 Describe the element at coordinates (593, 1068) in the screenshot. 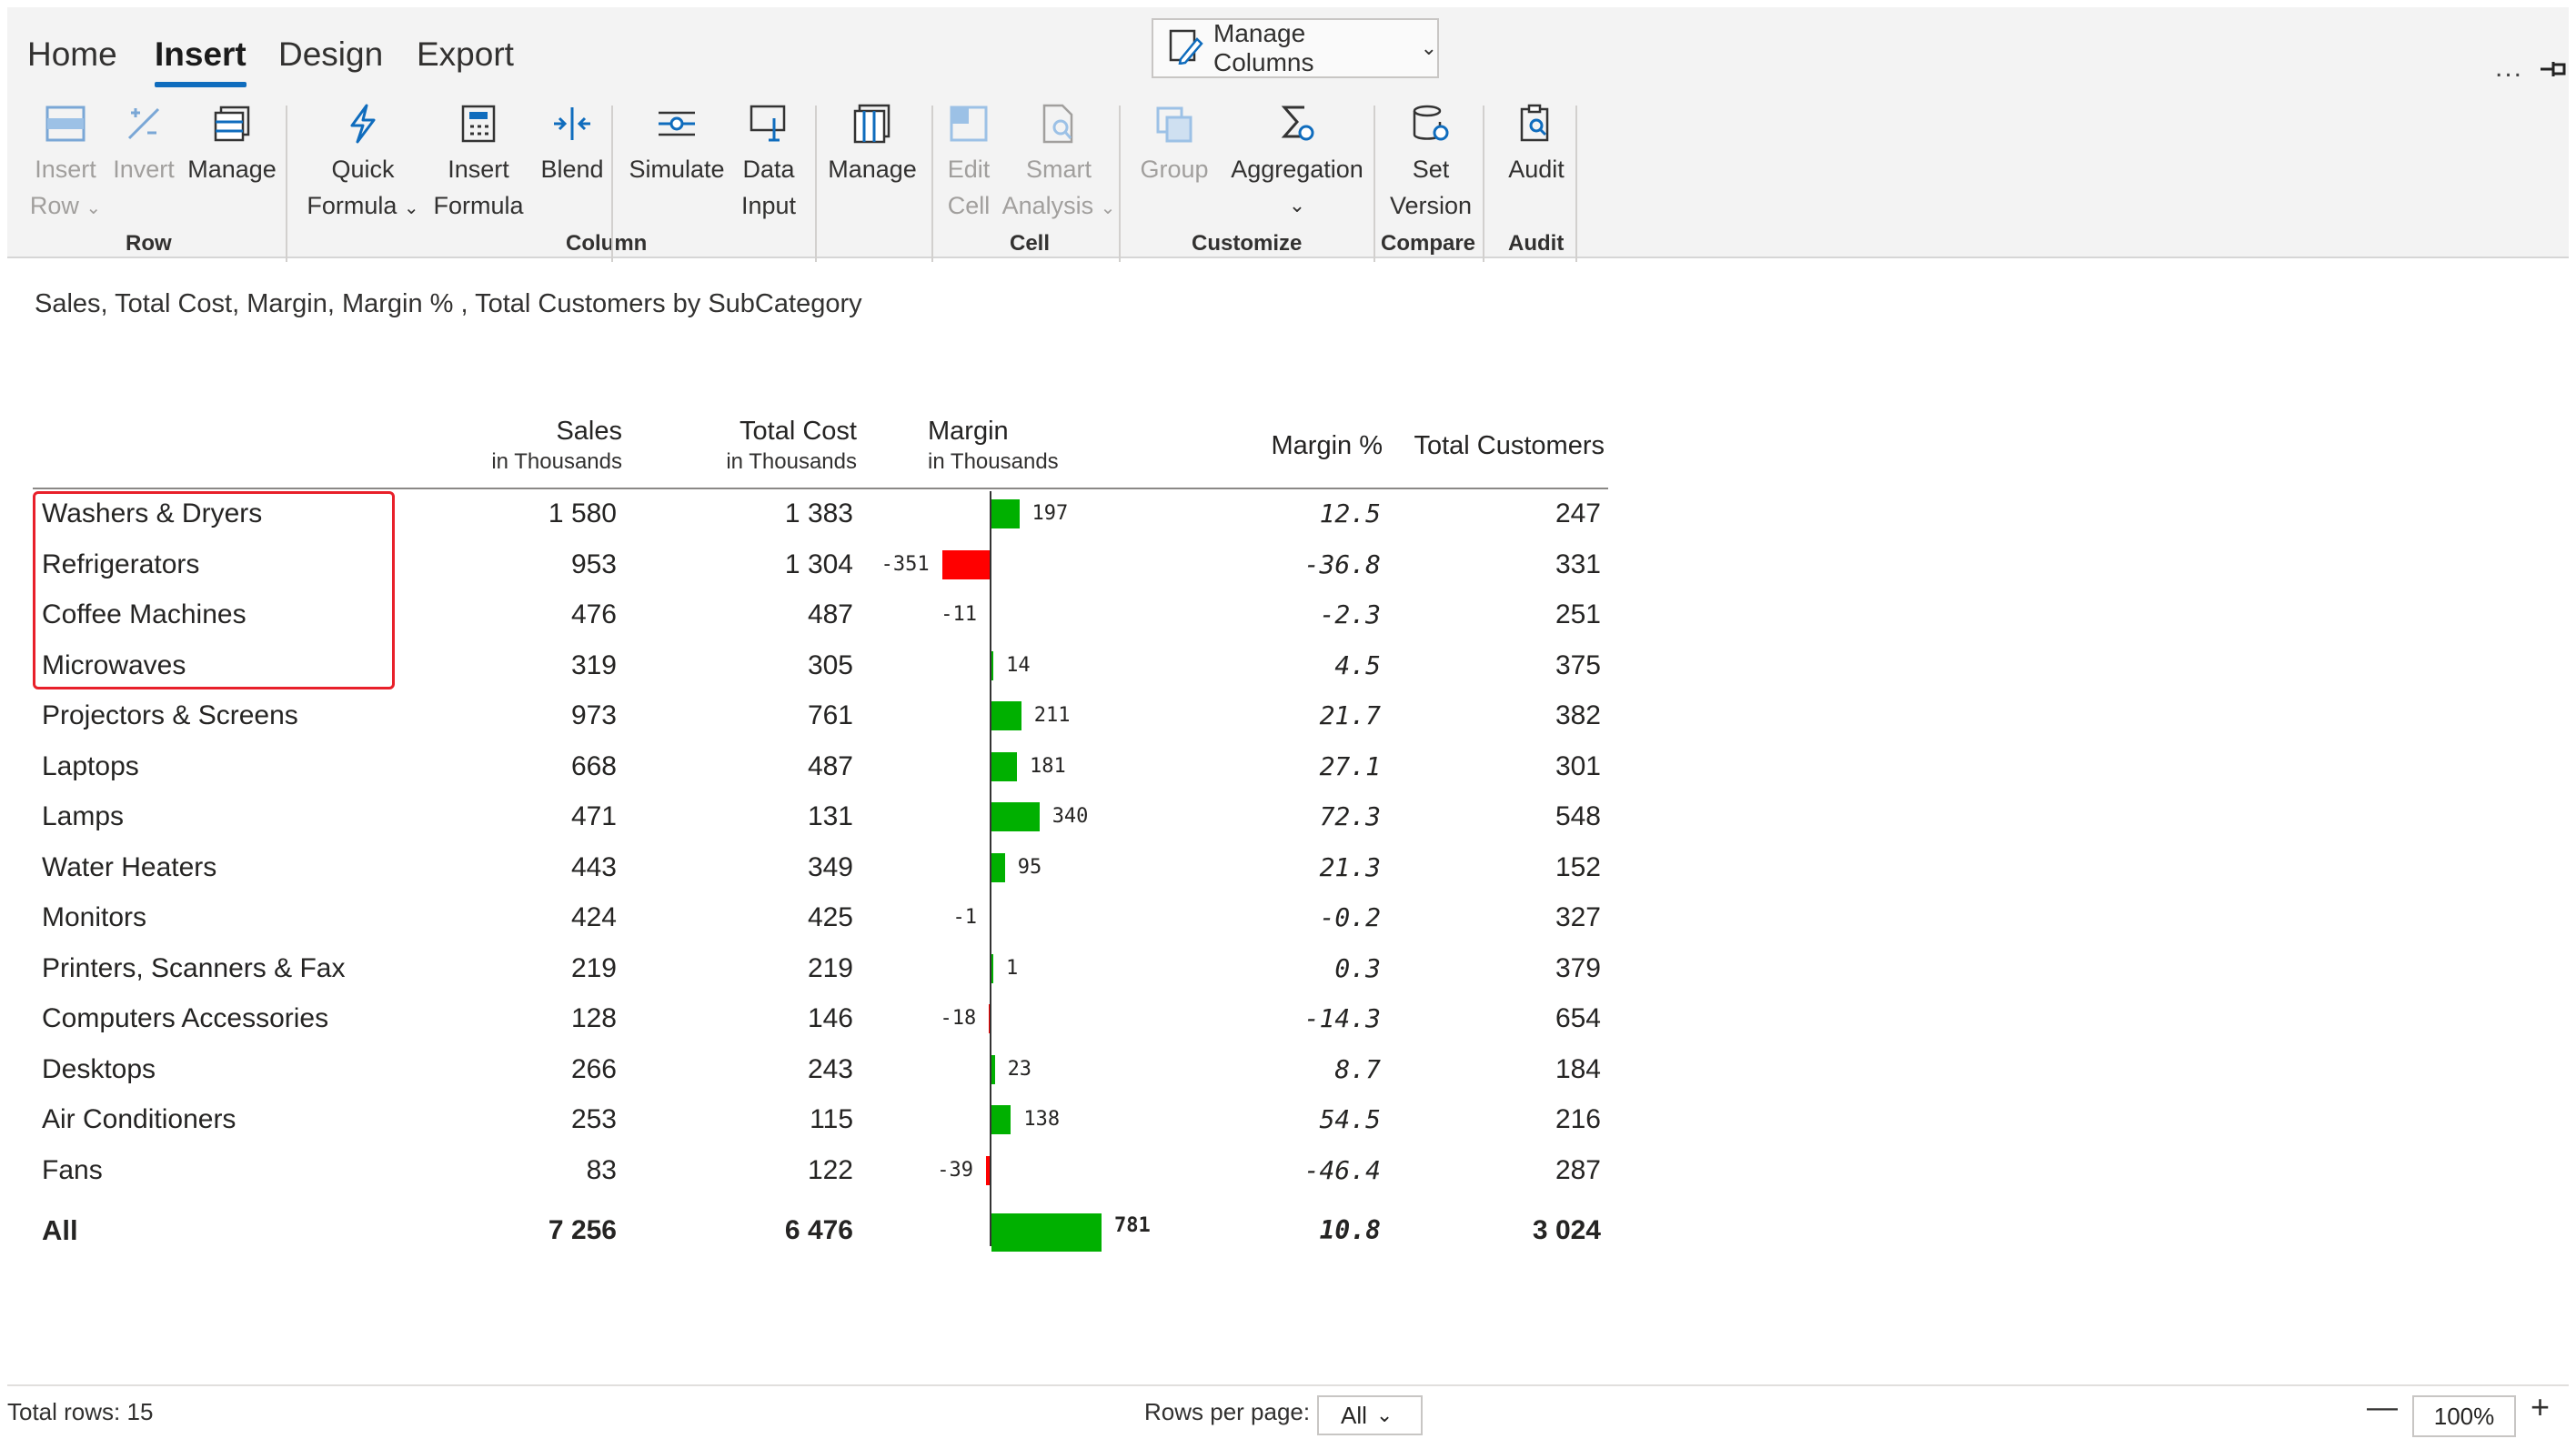

I see `sales-value: 266` at that location.